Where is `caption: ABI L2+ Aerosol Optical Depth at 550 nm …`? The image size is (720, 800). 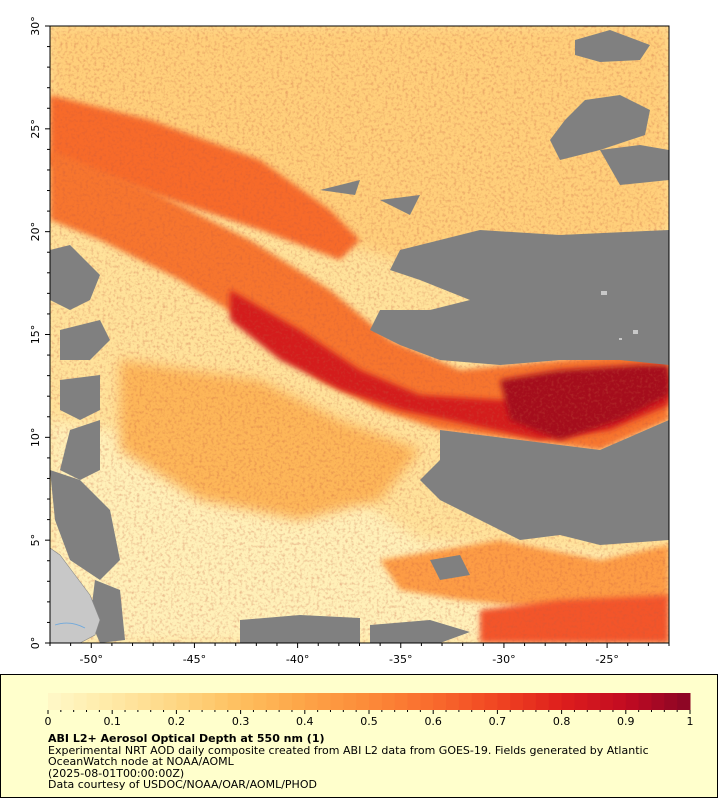
caption: ABI L2+ Aerosol Optical Depth at 550 nm … is located at coordinates (378, 762).